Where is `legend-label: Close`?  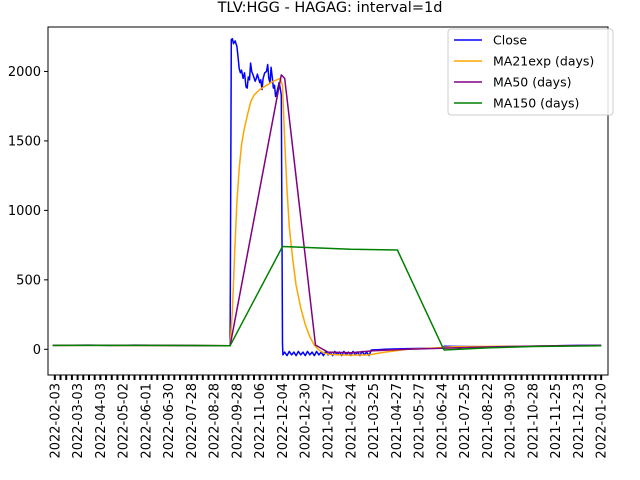
legend-label: Close is located at coordinates (510, 40).